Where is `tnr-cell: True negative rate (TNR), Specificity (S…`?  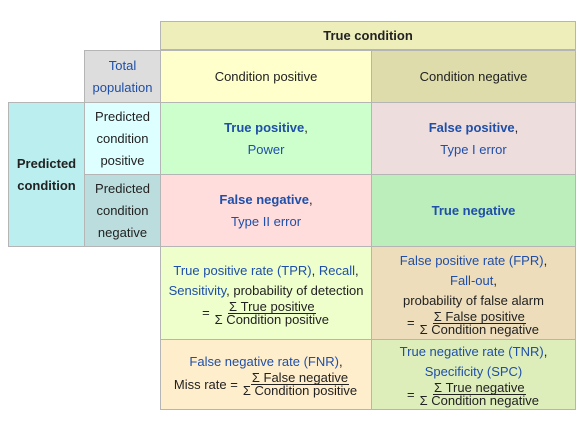
tnr-cell: True negative rate (TNR), Specificity (S… is located at coordinates (473, 374).